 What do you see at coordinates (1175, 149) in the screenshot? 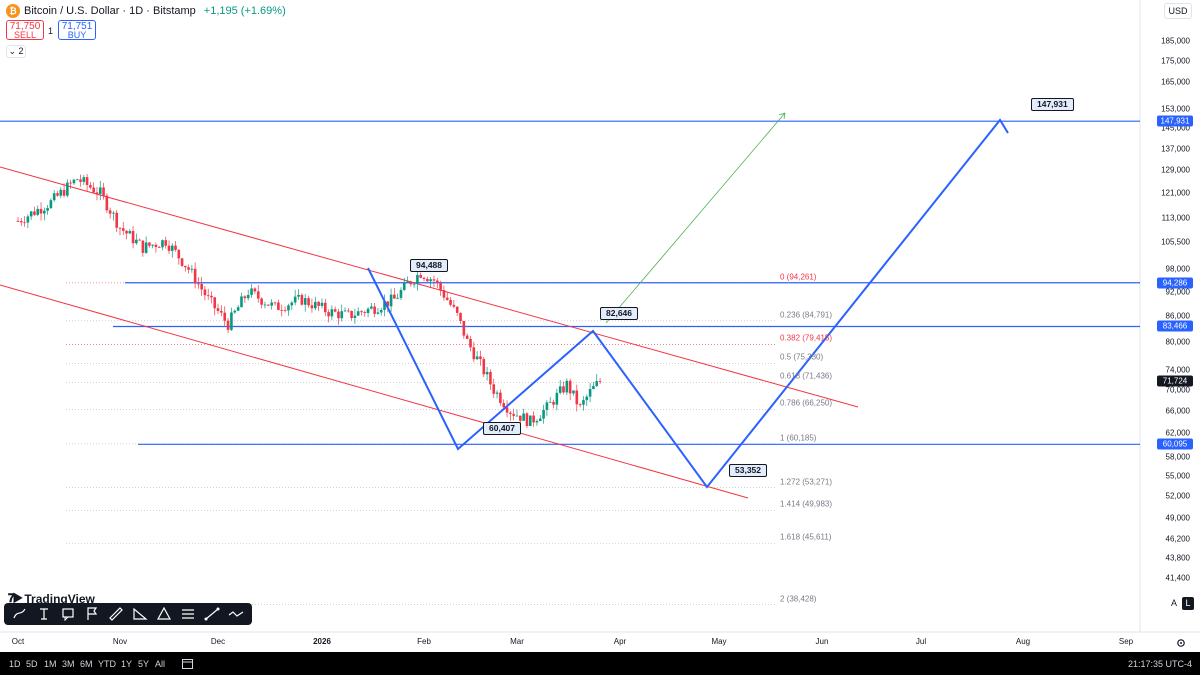
I see `price-tick: 137,000` at bounding box center [1175, 149].